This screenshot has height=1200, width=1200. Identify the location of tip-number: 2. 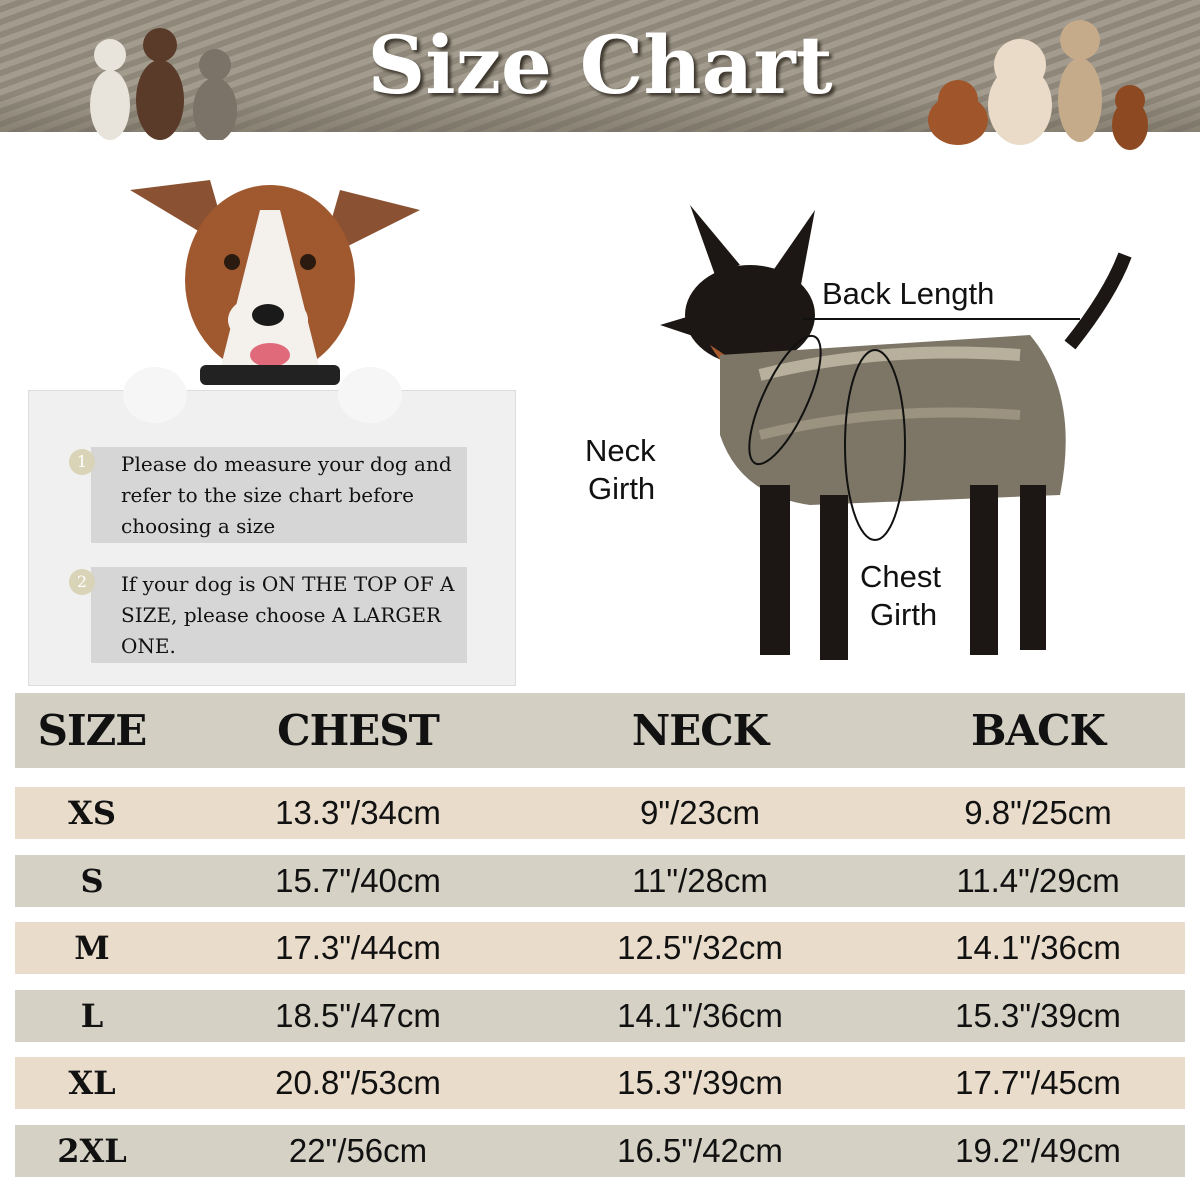
(82, 582).